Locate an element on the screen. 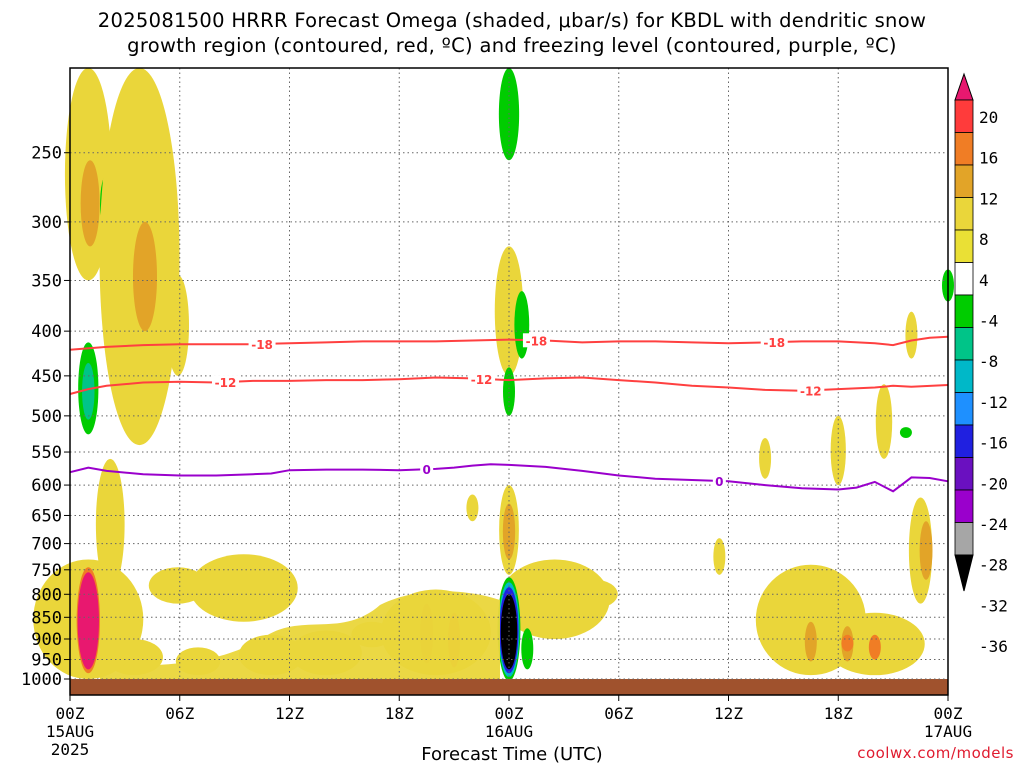 The height and width of the screenshot is (768, 1024). colorbar: 20 16 12 8 4 -4 -8 -12 -16 -20 -24 -28 -32 -36 is located at coordinates (981, 364).